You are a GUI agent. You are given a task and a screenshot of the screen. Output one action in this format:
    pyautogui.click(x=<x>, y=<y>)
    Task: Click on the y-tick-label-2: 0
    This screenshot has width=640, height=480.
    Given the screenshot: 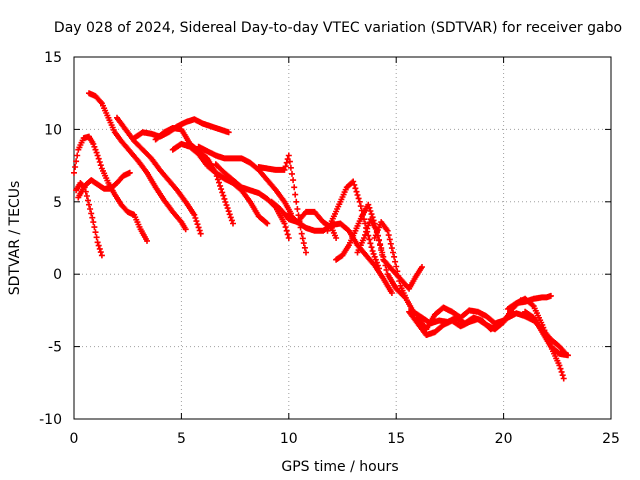 What is the action you would take?
    pyautogui.click(x=57, y=275)
    